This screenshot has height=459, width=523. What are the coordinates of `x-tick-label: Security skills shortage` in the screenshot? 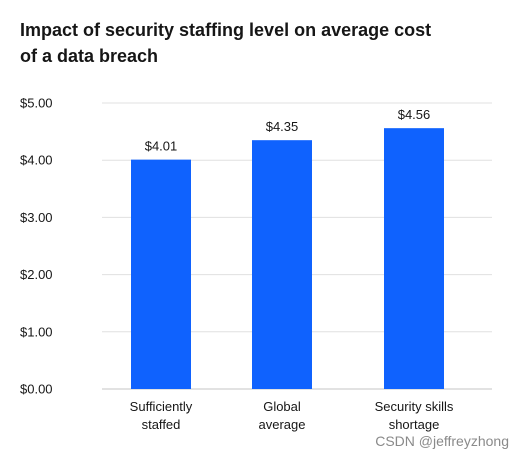 It's located at (414, 415).